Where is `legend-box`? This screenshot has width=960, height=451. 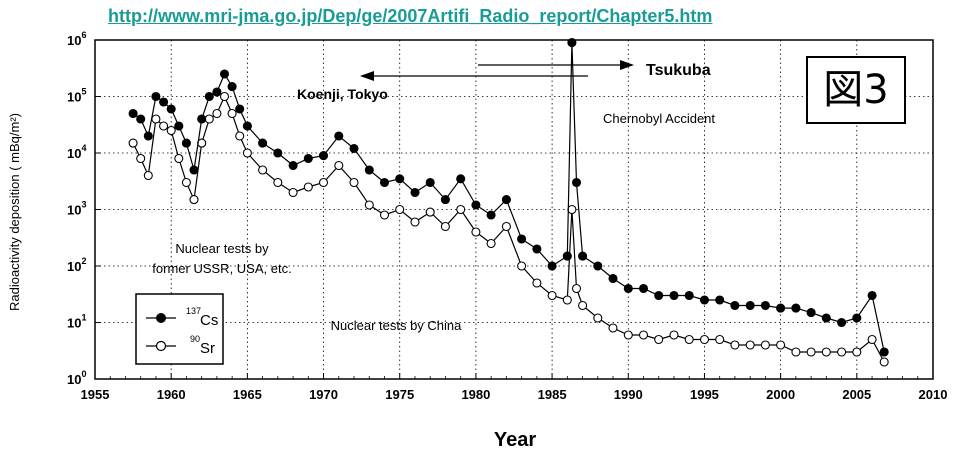 legend-box is located at coordinates (179, 329).